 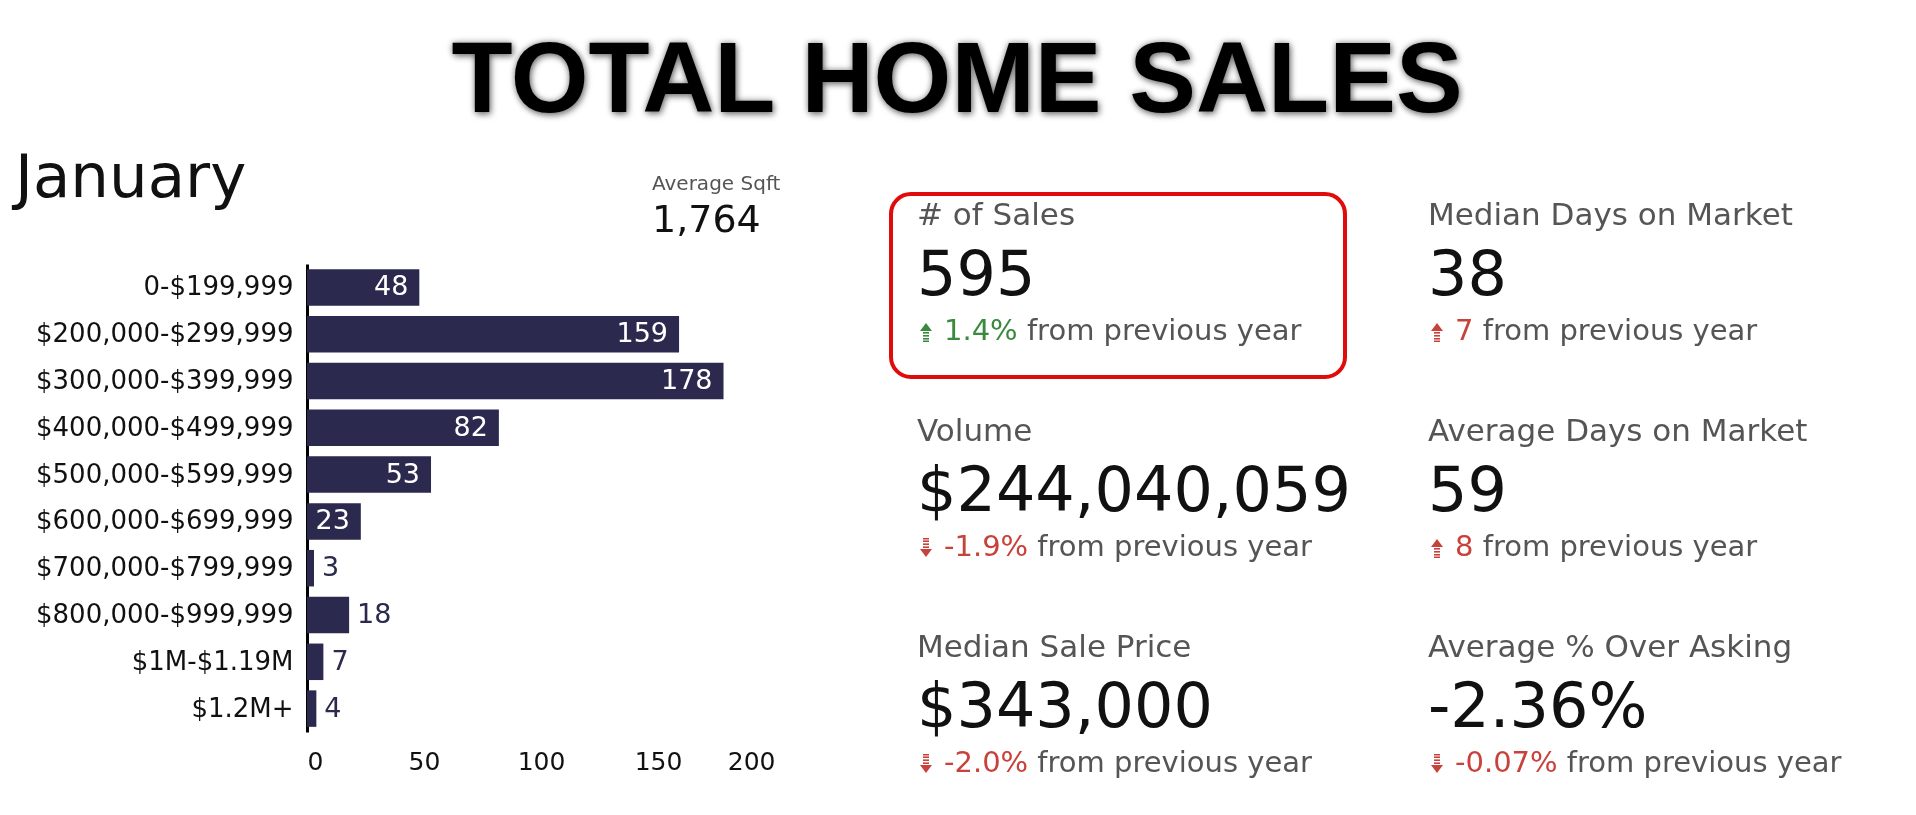 I want to click on text: -2.0%, so click(x=986, y=762).